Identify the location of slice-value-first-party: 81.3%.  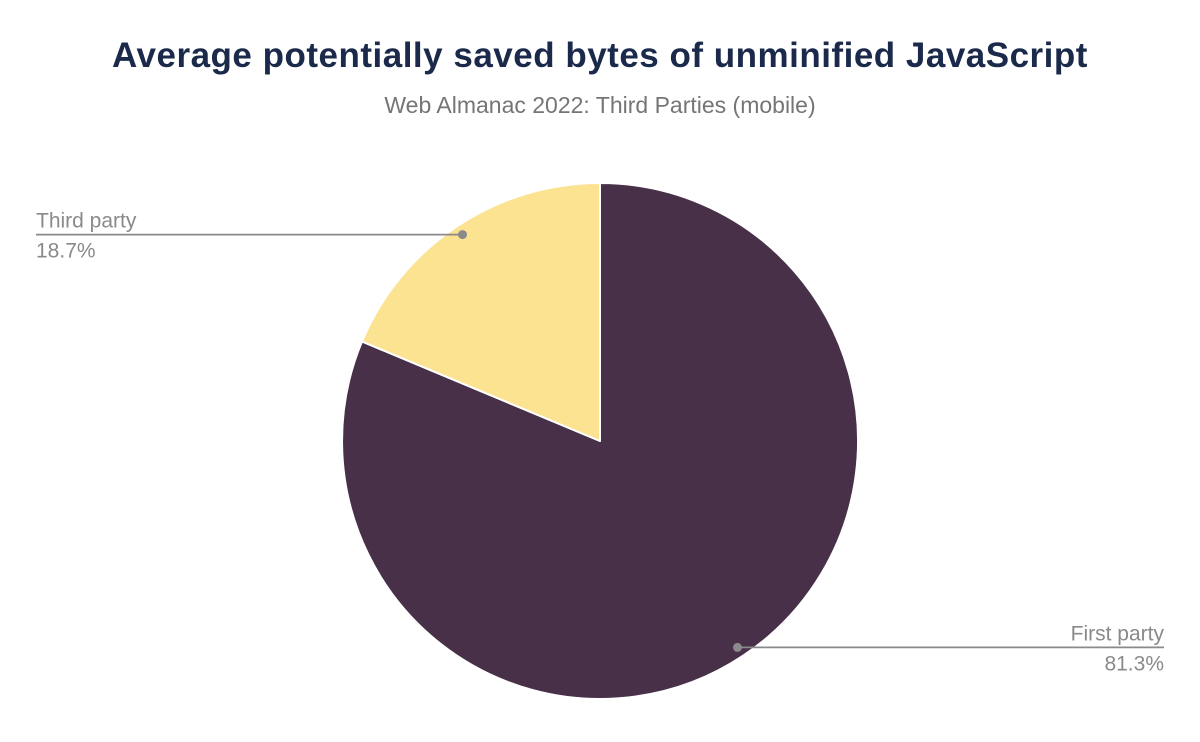
(1134, 663).